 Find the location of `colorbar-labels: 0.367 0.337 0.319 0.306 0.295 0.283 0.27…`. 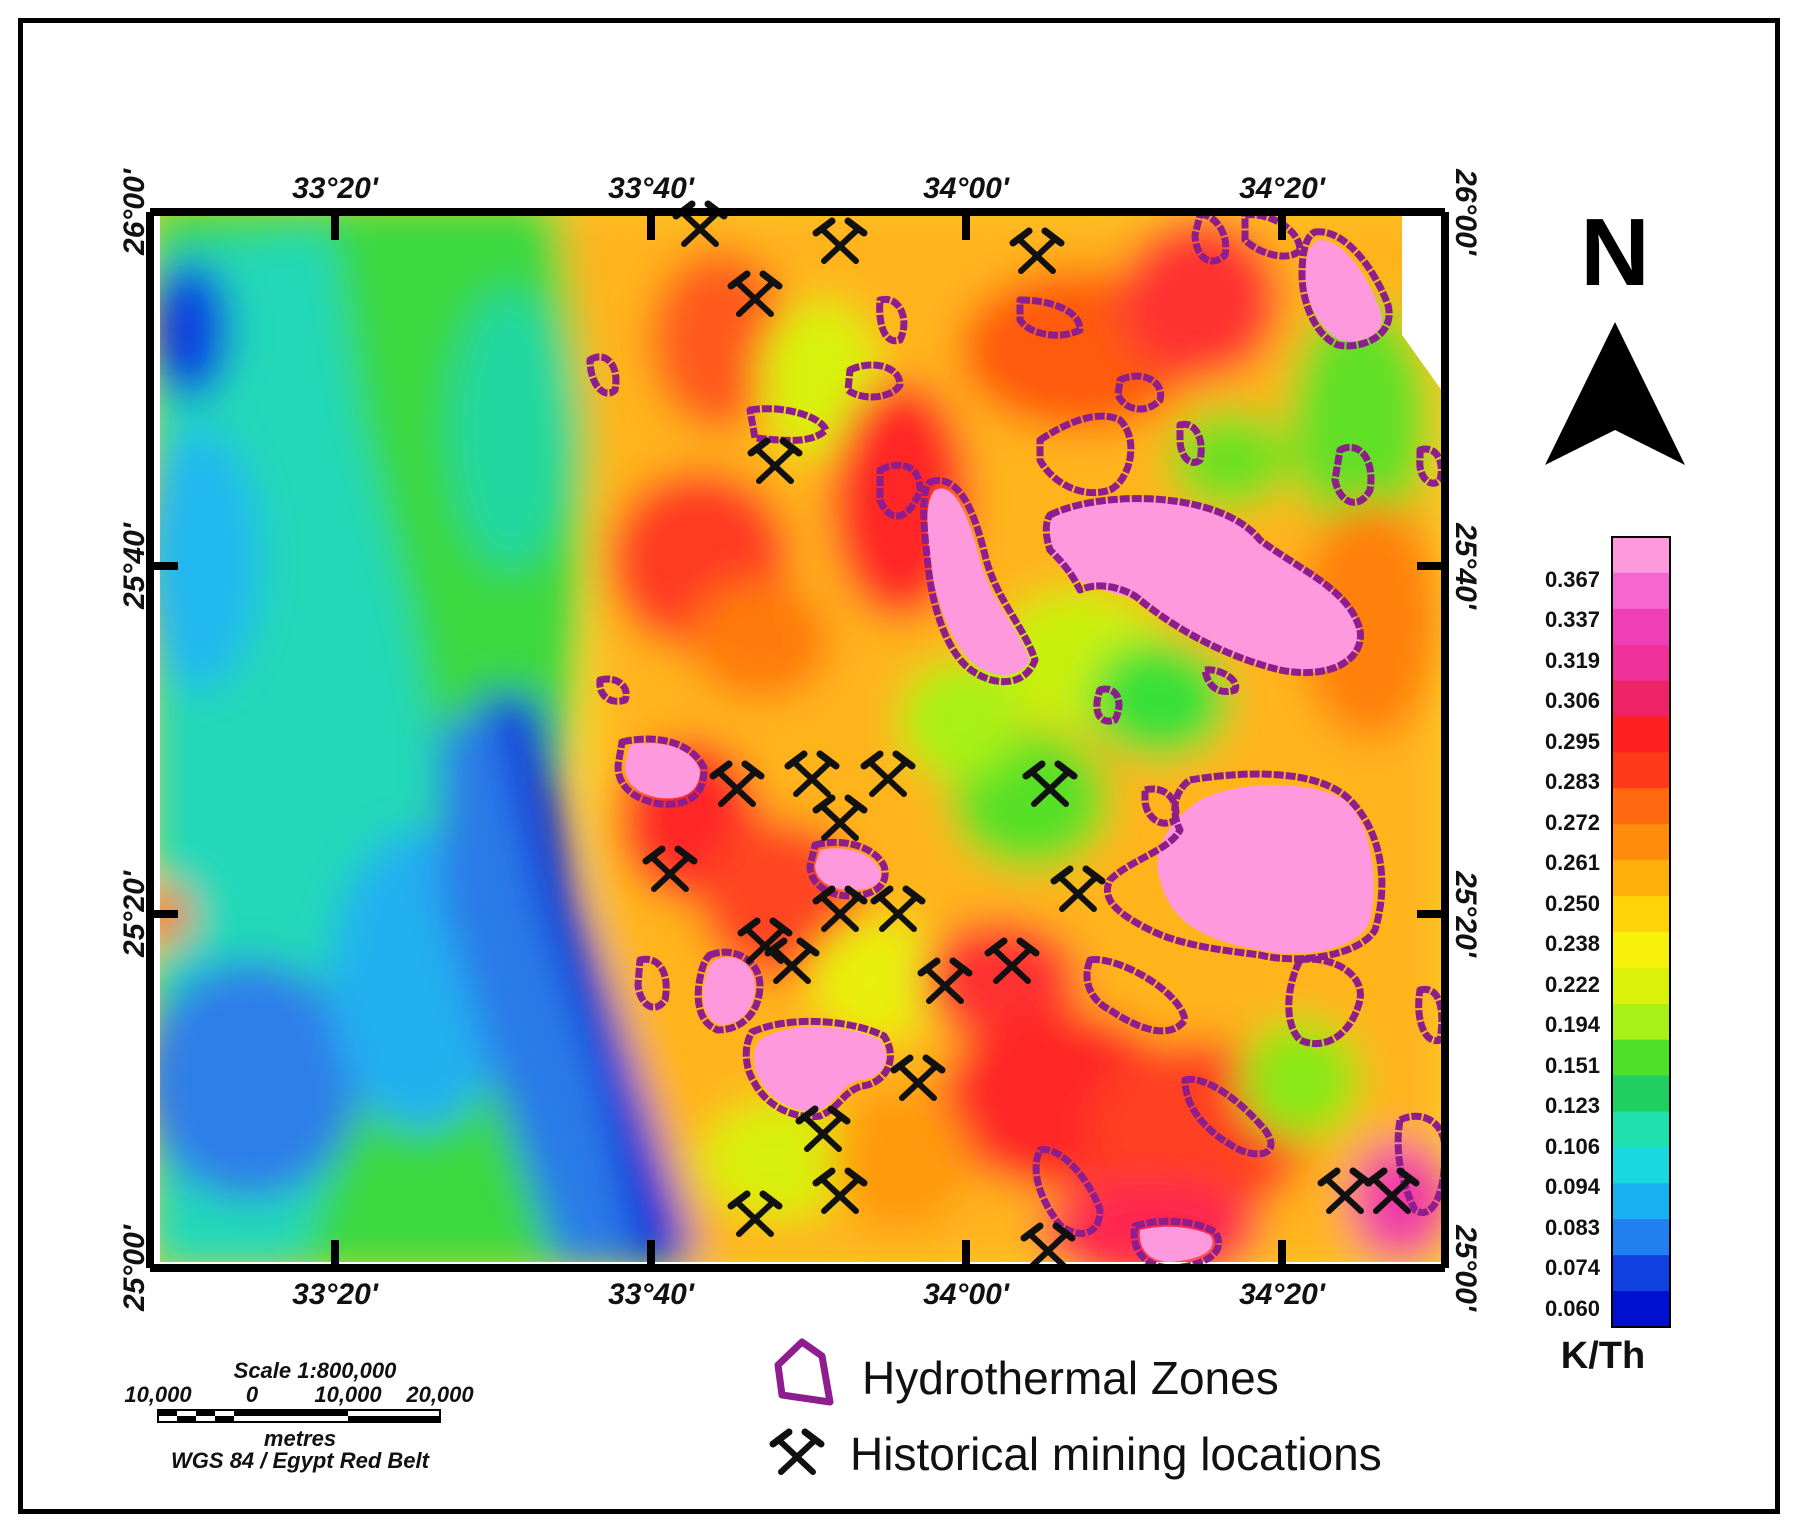

colorbar-labels: 0.367 0.337 0.319 0.306 0.295 0.283 0.27… is located at coordinates (1573, 944).